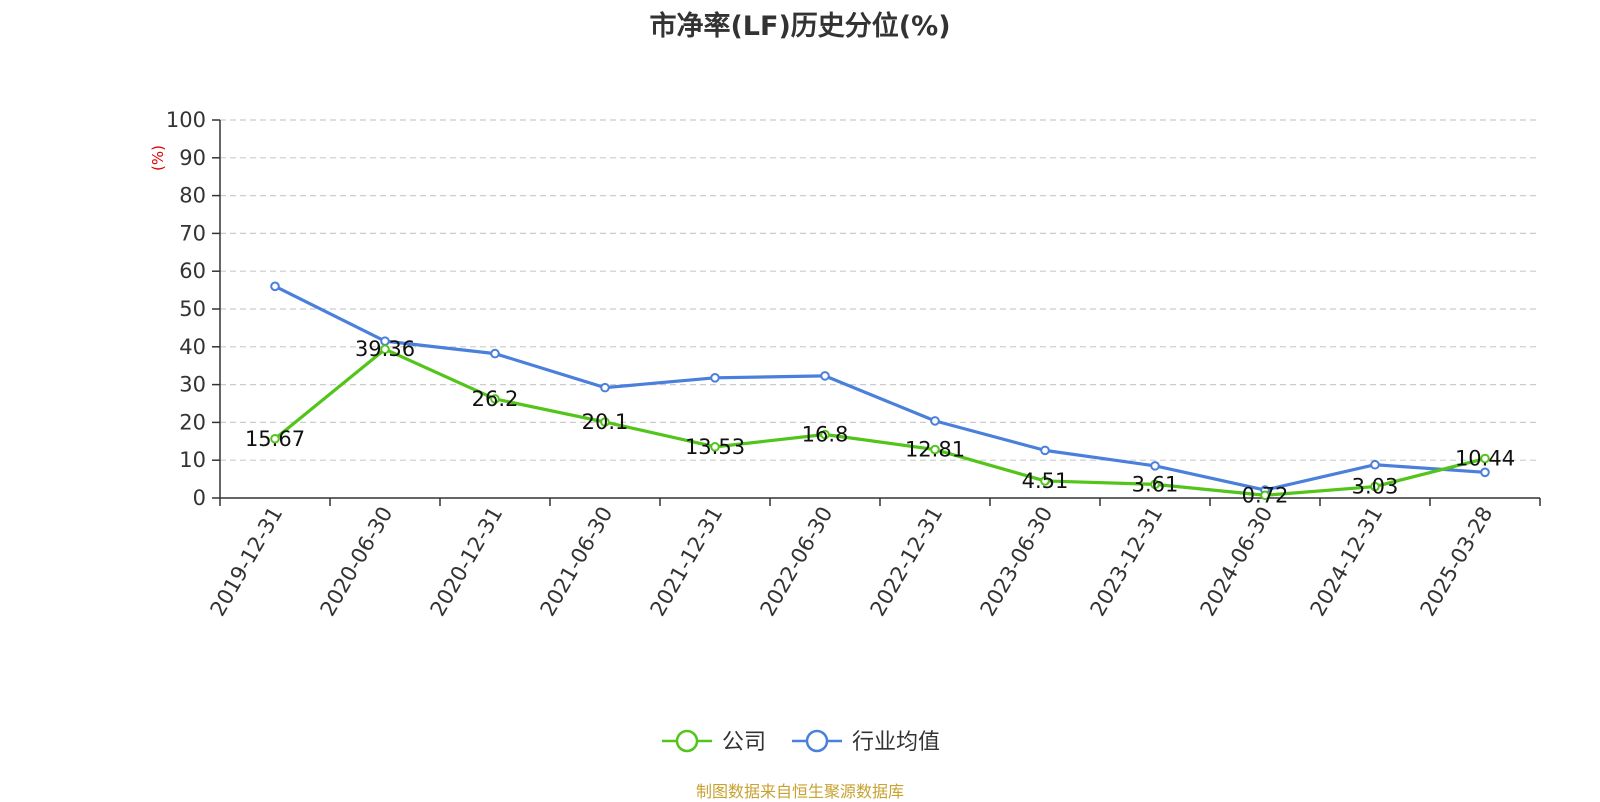 The width and height of the screenshot is (1600, 802). I want to click on source-note: 制图数据来自恒生聚源数据库, so click(799, 791).